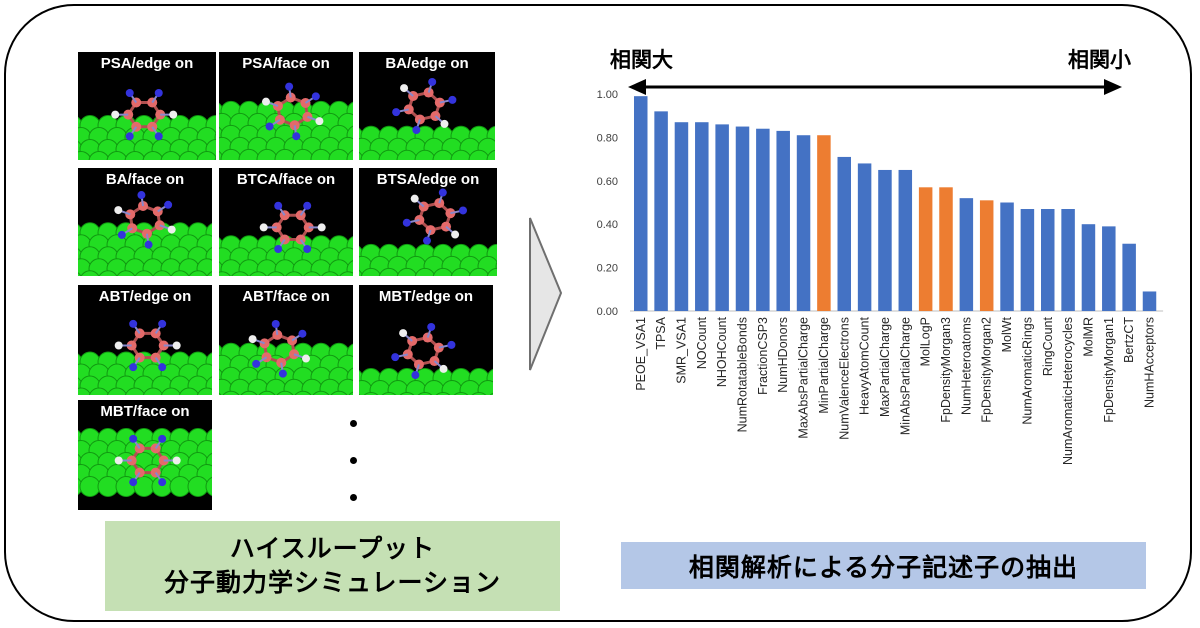  Describe the element at coordinates (763, 356) in the screenshot. I see `x-tick-label: FractionCSP3` at that location.